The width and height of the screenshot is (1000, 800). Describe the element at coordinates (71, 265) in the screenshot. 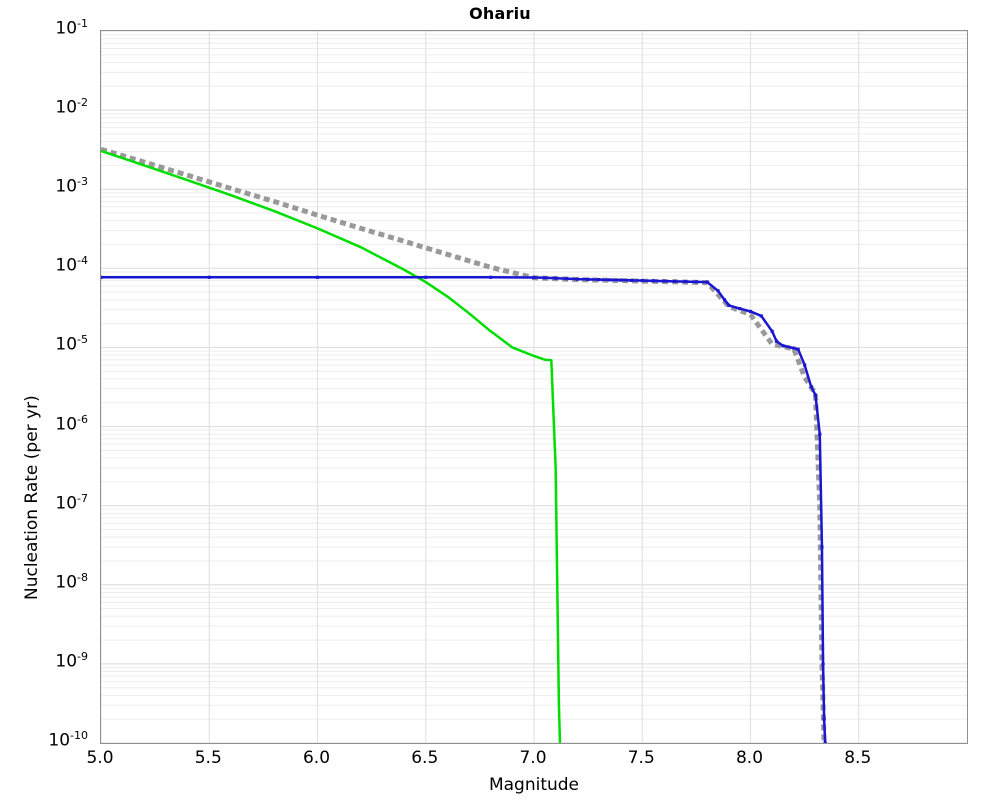

I see `y-tick-label: 10⁻⁴` at that location.